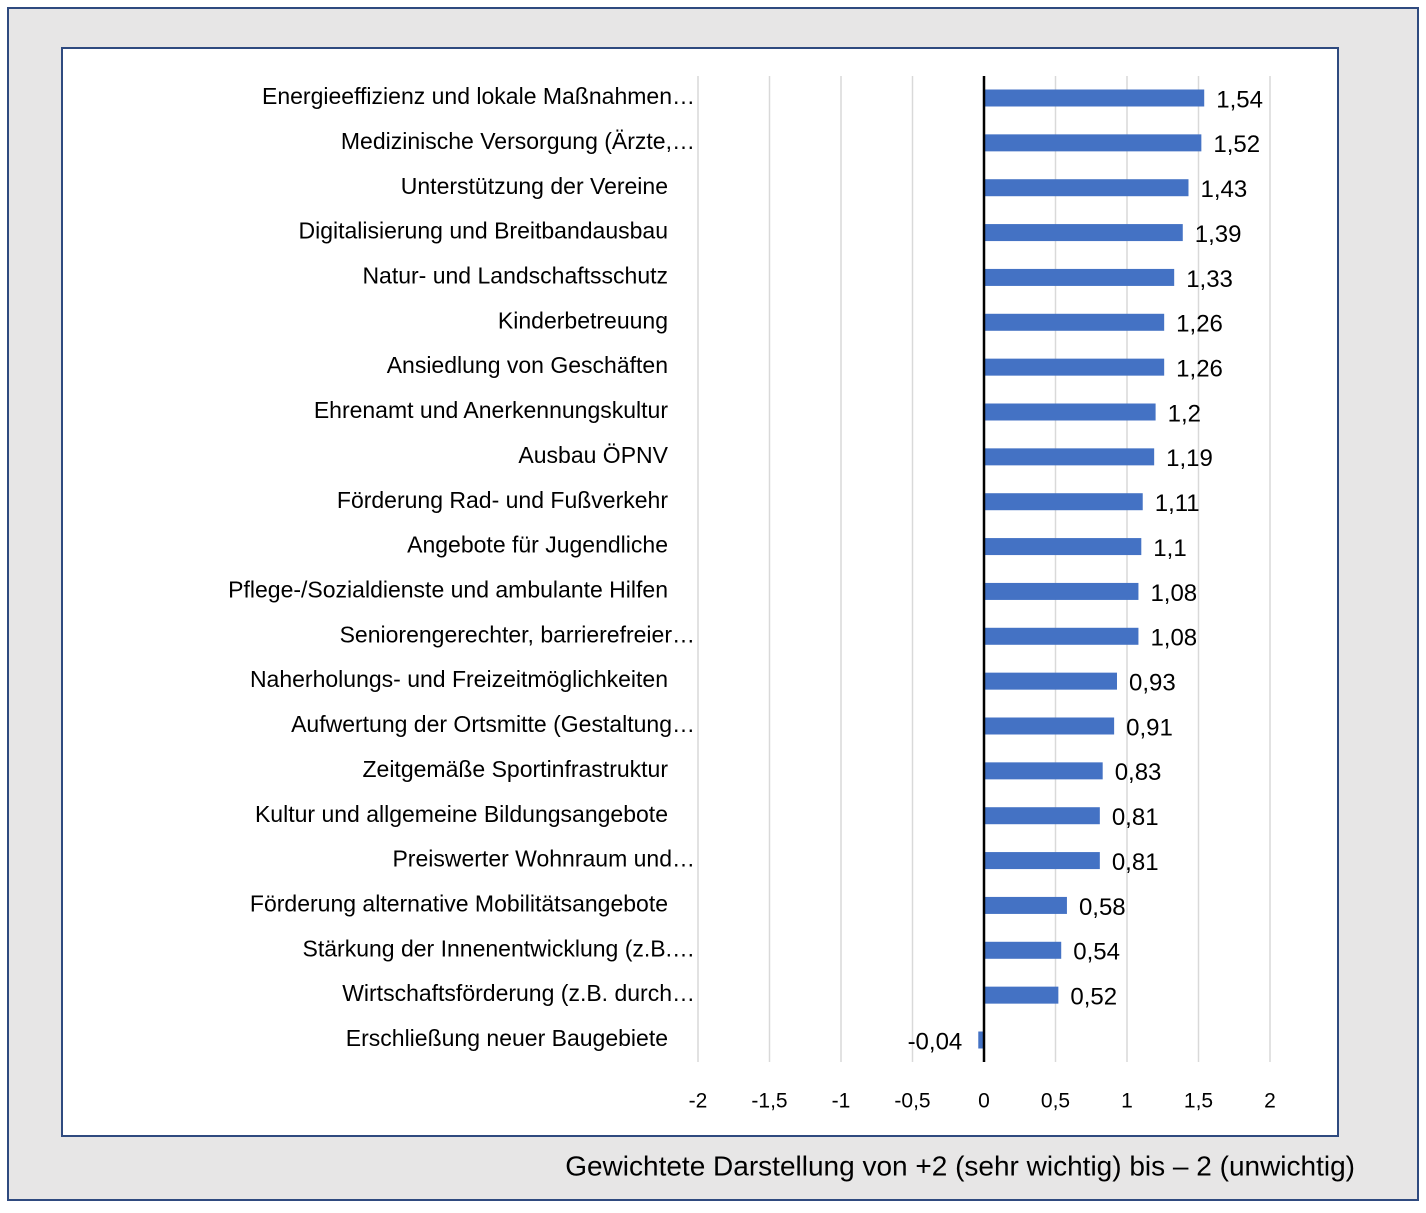 The width and height of the screenshot is (1426, 1213). What do you see at coordinates (841, 1101) in the screenshot?
I see `x-tick-label: -1` at bounding box center [841, 1101].